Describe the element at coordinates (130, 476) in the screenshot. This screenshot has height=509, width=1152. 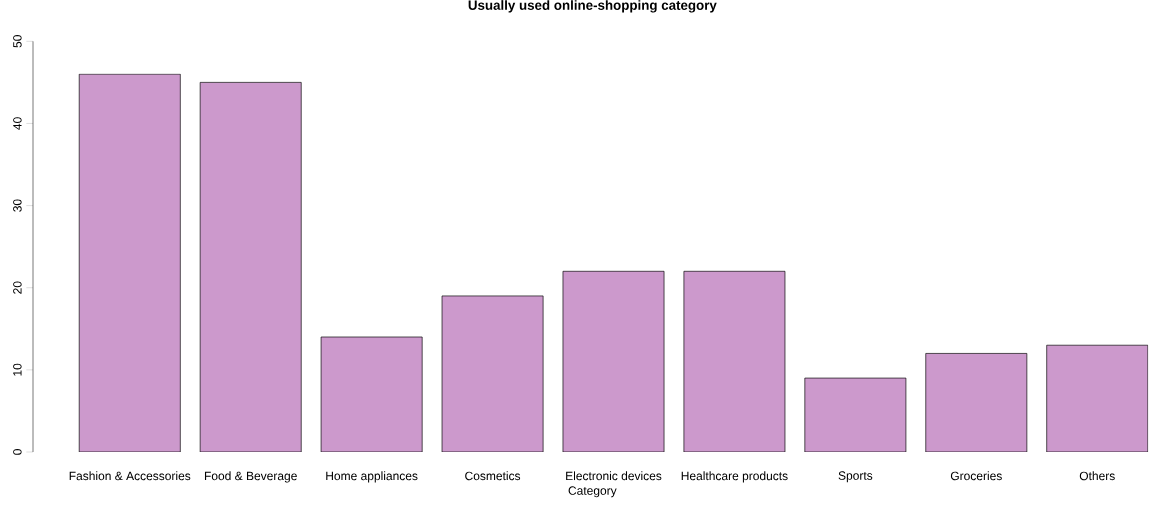
I see `x-tick-label: Fashion & Accessories` at that location.